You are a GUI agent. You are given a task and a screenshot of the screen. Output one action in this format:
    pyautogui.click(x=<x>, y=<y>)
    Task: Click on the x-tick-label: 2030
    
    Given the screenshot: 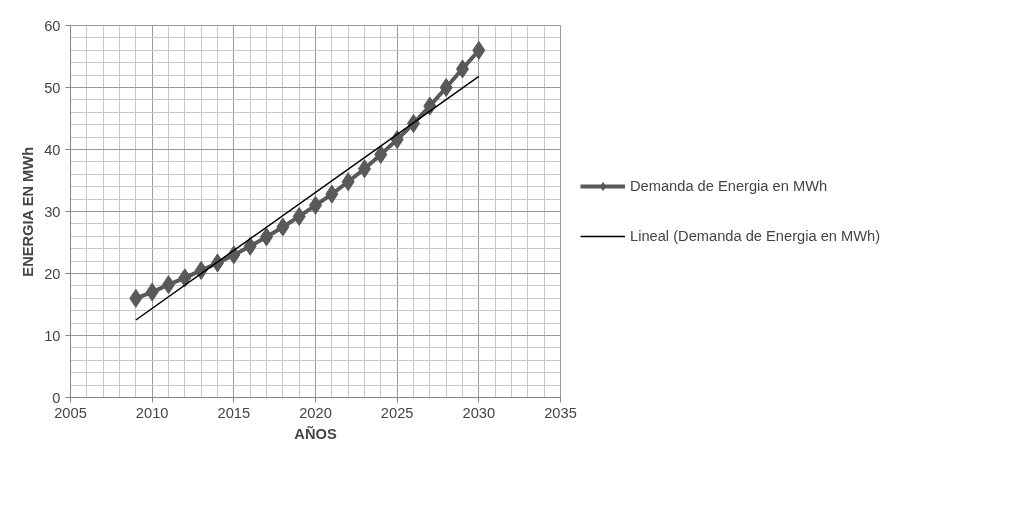 What is the action you would take?
    pyautogui.click(x=479, y=412)
    